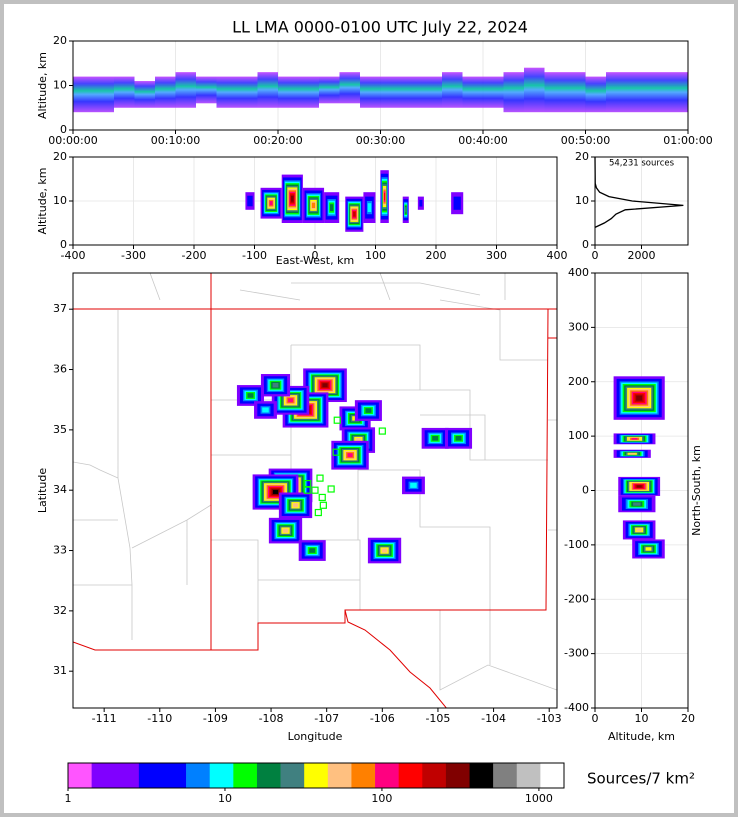 This screenshot has height=817, width=738. Describe the element at coordinates (493, 718) in the screenshot. I see `x-tick-label: -104` at that location.